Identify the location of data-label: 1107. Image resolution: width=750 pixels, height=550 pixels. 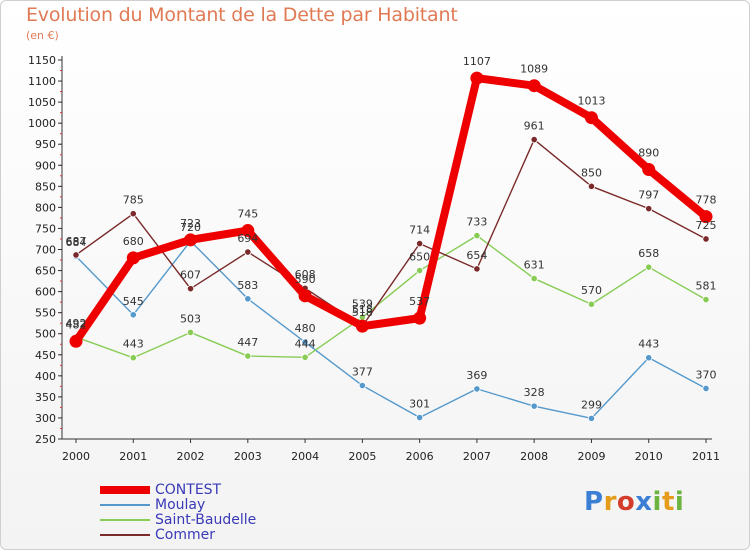
(477, 61).